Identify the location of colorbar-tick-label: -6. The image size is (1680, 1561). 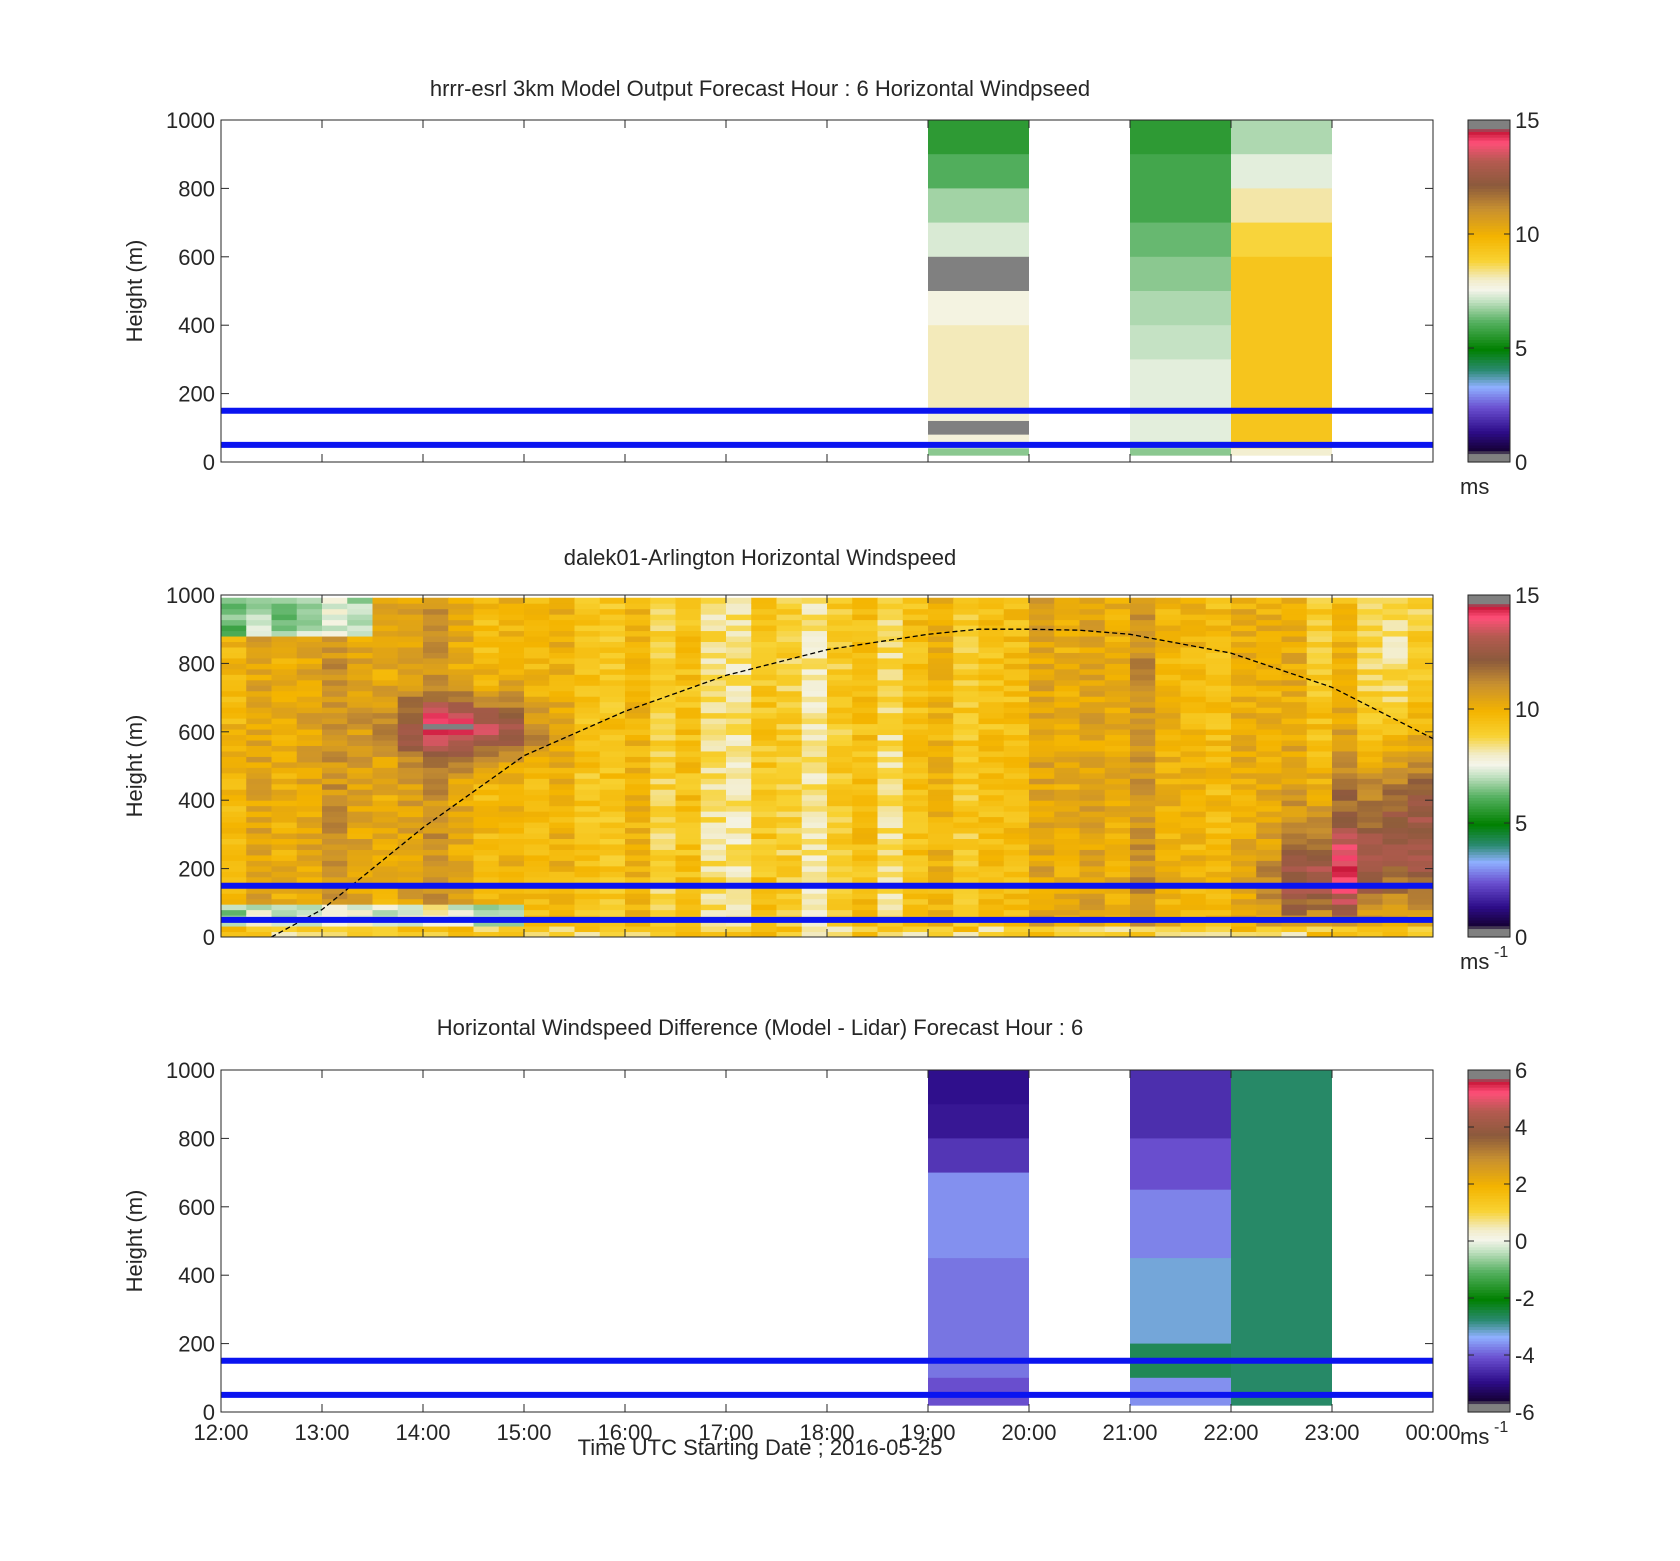
(1525, 1412).